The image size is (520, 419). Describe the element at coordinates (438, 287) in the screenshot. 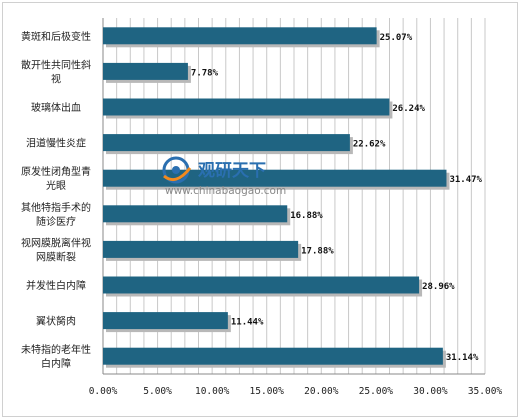

I see `data-label: 28.96%` at that location.